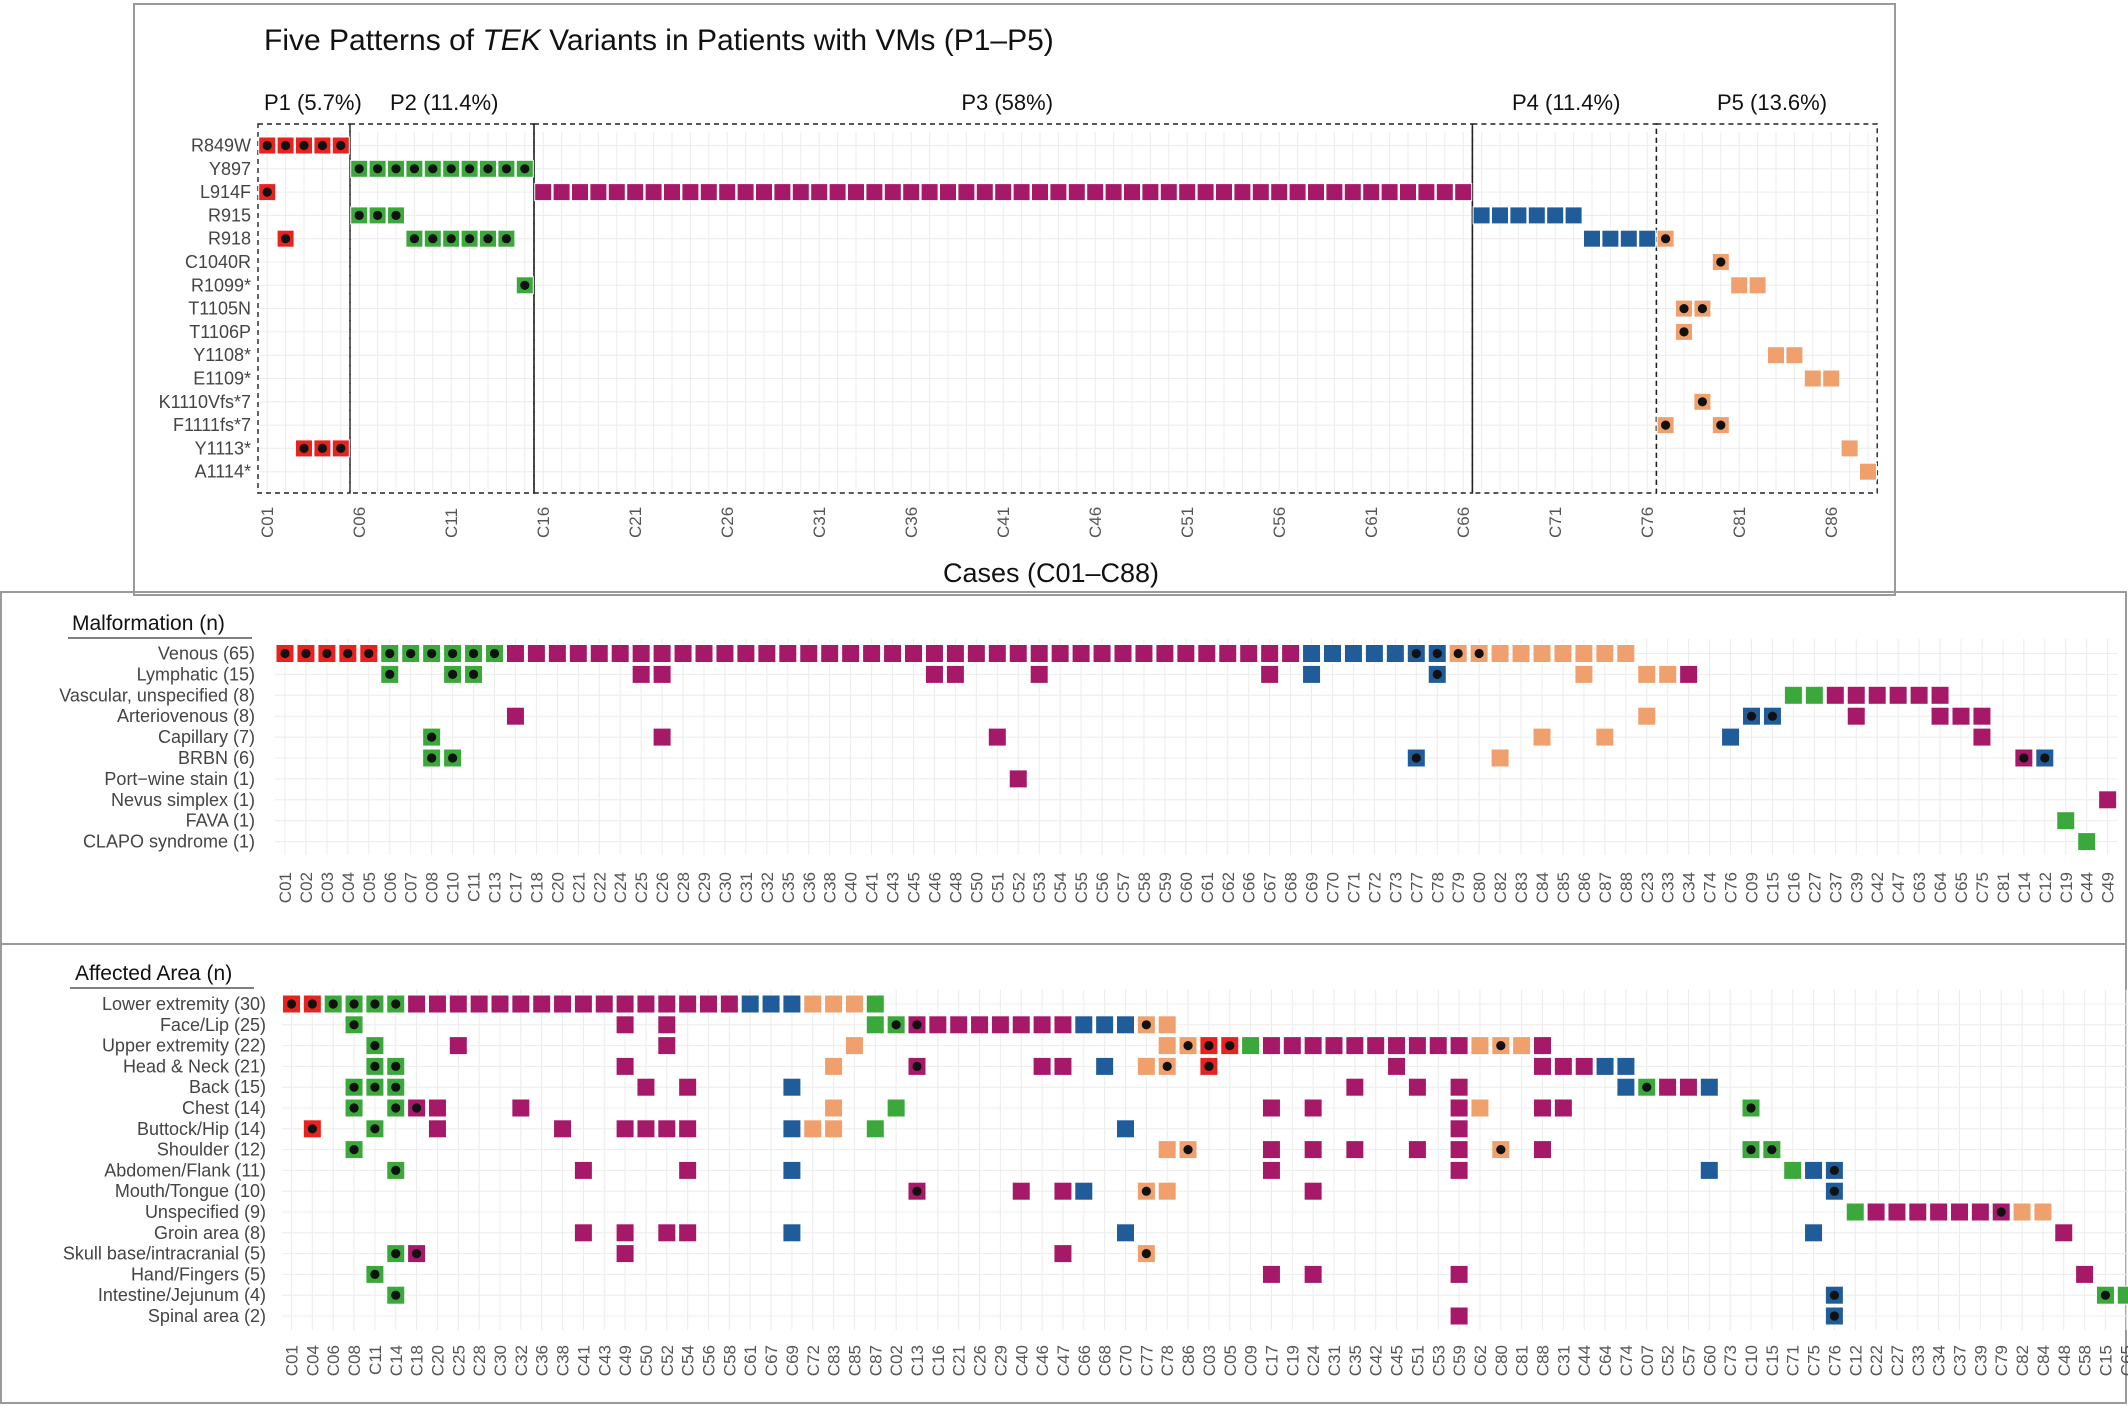 The image size is (2128, 1406). What do you see at coordinates (635, 522) in the screenshot?
I see `x-tick-label: C21` at bounding box center [635, 522].